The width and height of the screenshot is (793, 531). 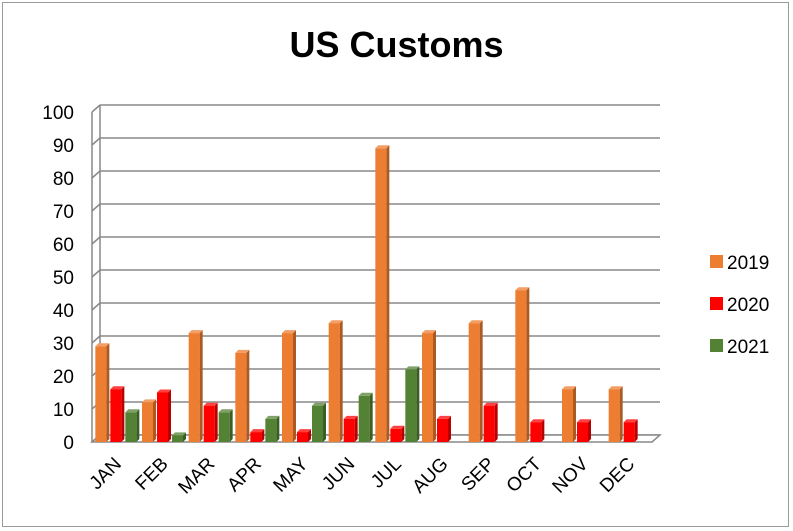 What do you see at coordinates (319, 422) in the screenshot?
I see `bar-2021-may` at bounding box center [319, 422].